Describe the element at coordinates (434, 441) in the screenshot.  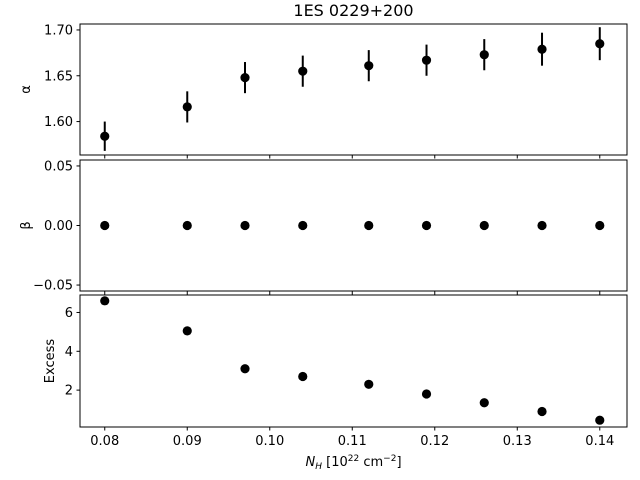
I see `x-tick-label: 0.12` at that location.